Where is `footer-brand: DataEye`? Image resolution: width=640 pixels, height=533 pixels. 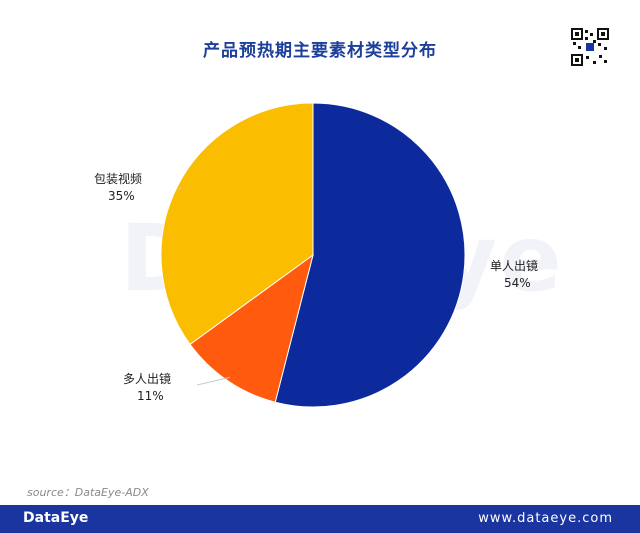 footer-brand: DataEye is located at coordinates (56, 518).